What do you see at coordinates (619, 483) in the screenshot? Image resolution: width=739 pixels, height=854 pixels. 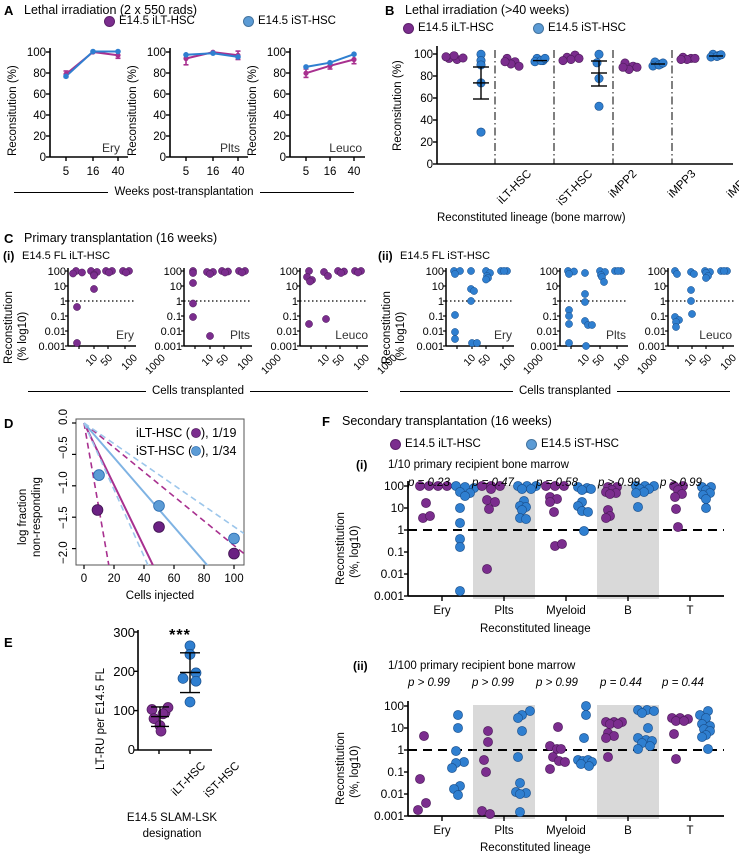 I see `panel-f-i-pvalue-3: p > 0.99` at bounding box center [619, 483].